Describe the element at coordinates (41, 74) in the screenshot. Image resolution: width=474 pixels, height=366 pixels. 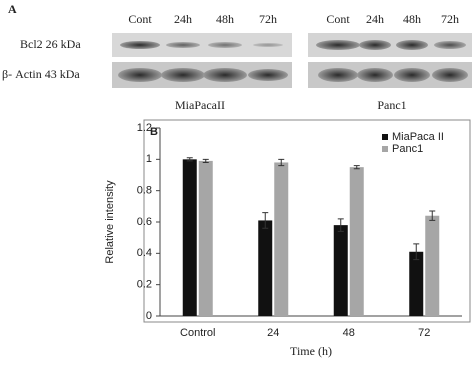
I see `row-label: β- Actin 43 kDa` at that location.